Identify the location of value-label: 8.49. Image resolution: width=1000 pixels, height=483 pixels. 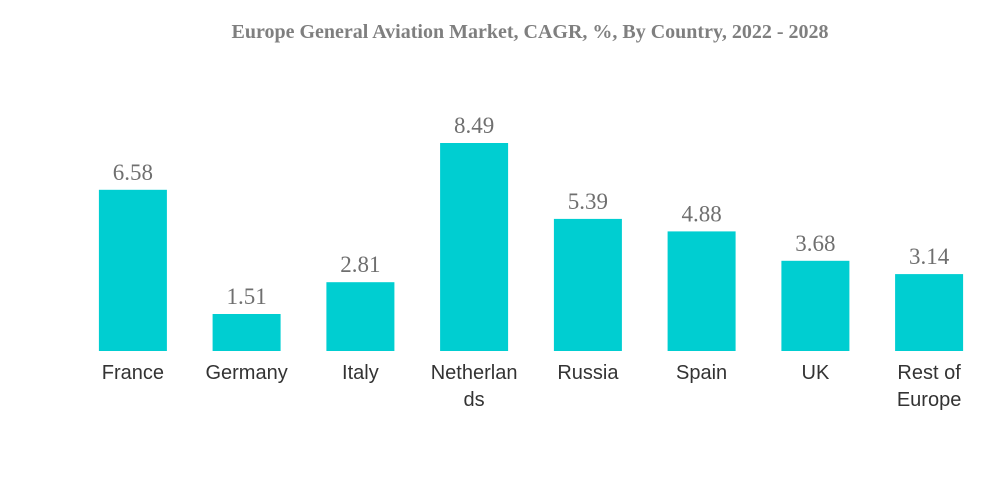
(474, 125).